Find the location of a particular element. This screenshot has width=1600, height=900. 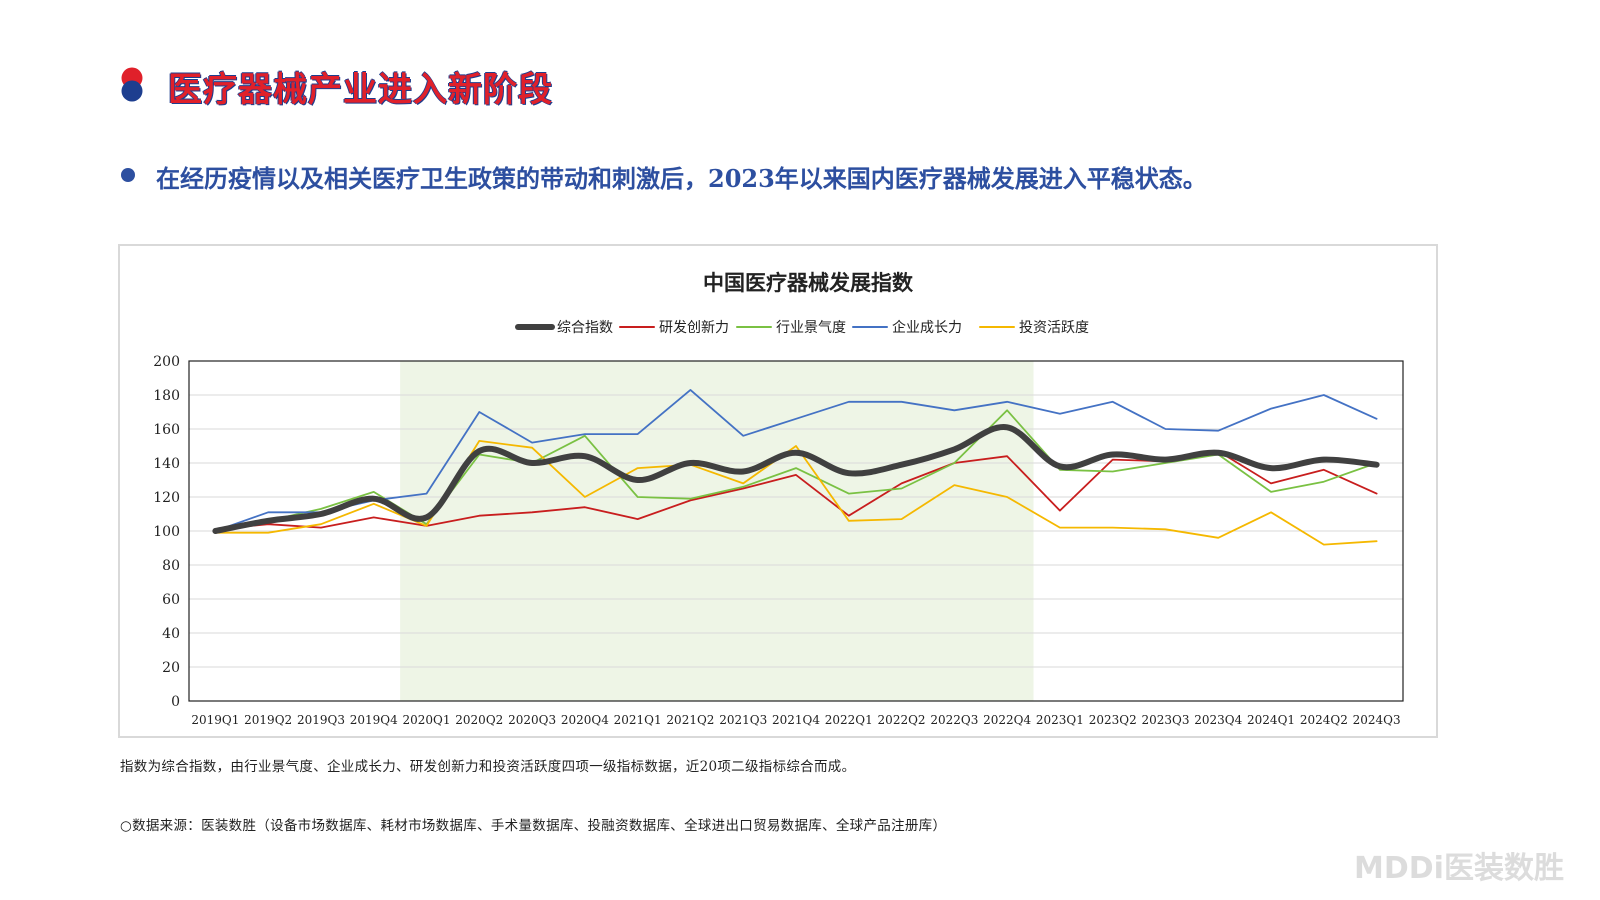

y-tick-label: 100 is located at coordinates (166, 532).